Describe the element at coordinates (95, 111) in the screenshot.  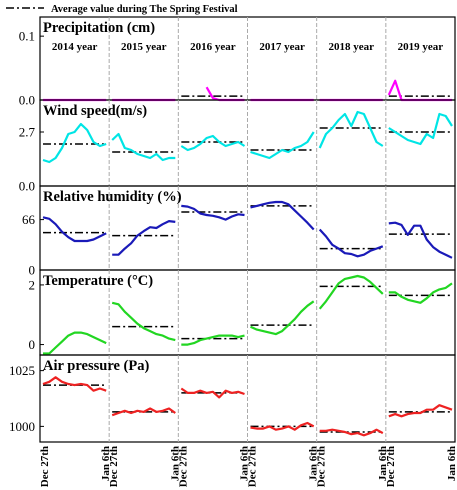
I see `row-title: Wind speed(m/s)` at that location.